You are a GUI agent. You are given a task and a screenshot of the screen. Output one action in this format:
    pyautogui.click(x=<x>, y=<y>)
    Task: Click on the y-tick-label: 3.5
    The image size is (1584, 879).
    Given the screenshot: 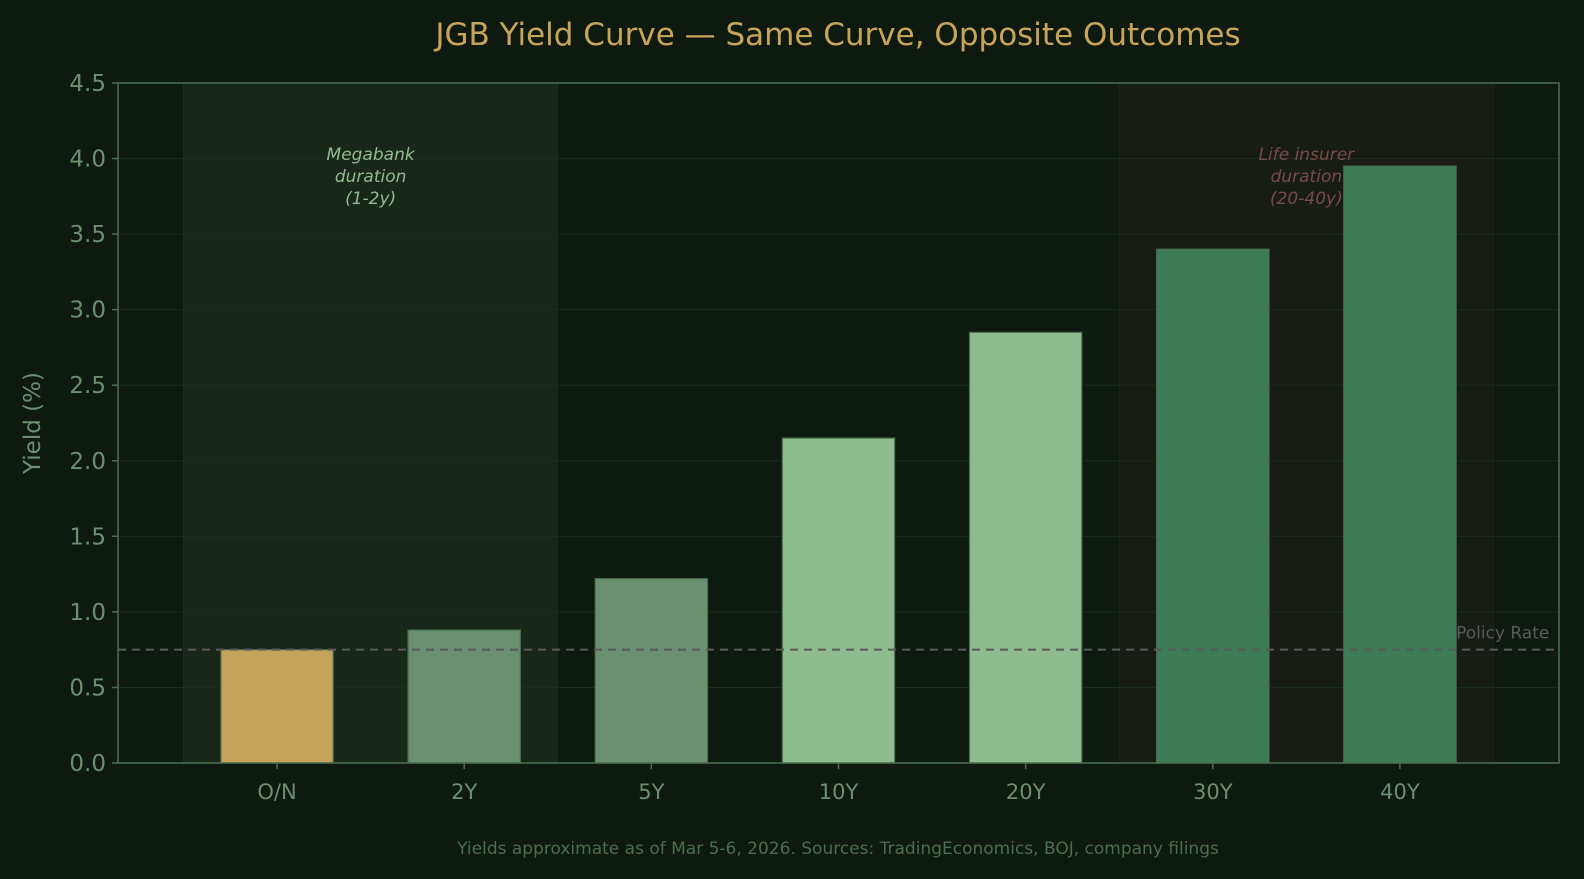 What is the action you would take?
    pyautogui.click(x=87, y=235)
    